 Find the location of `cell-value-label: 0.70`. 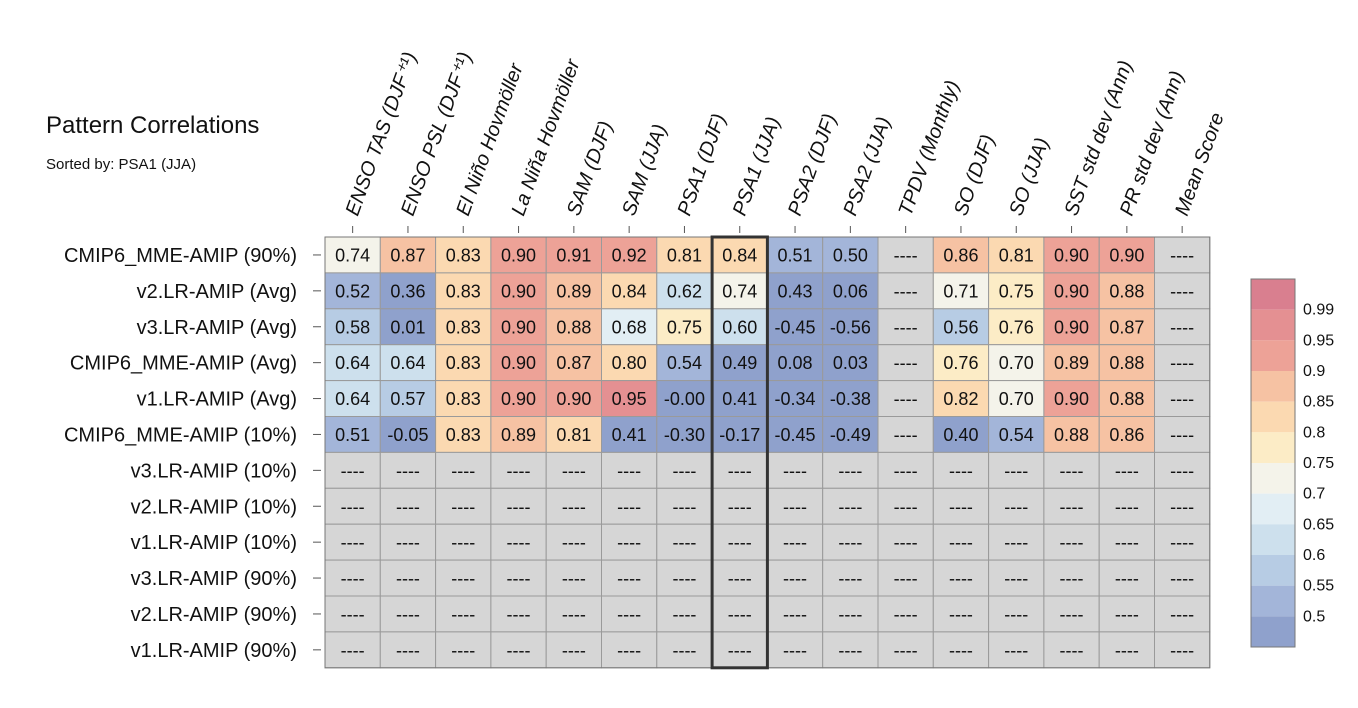

cell-value-label: 0.70 is located at coordinates (1016, 363).